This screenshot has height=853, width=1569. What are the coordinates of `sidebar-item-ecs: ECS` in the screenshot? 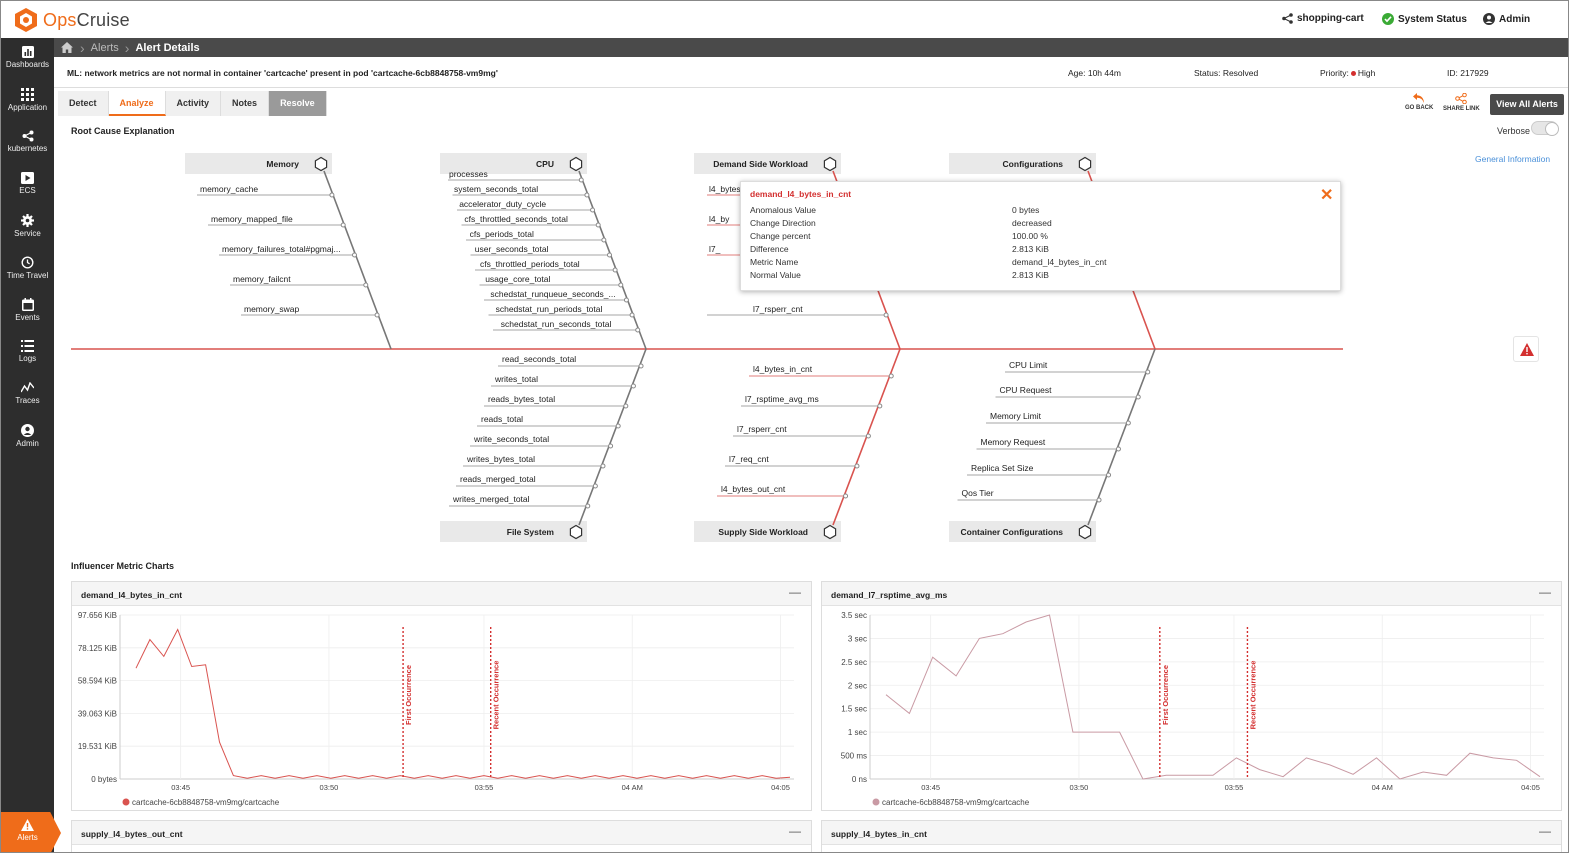 It's located at (27, 187).